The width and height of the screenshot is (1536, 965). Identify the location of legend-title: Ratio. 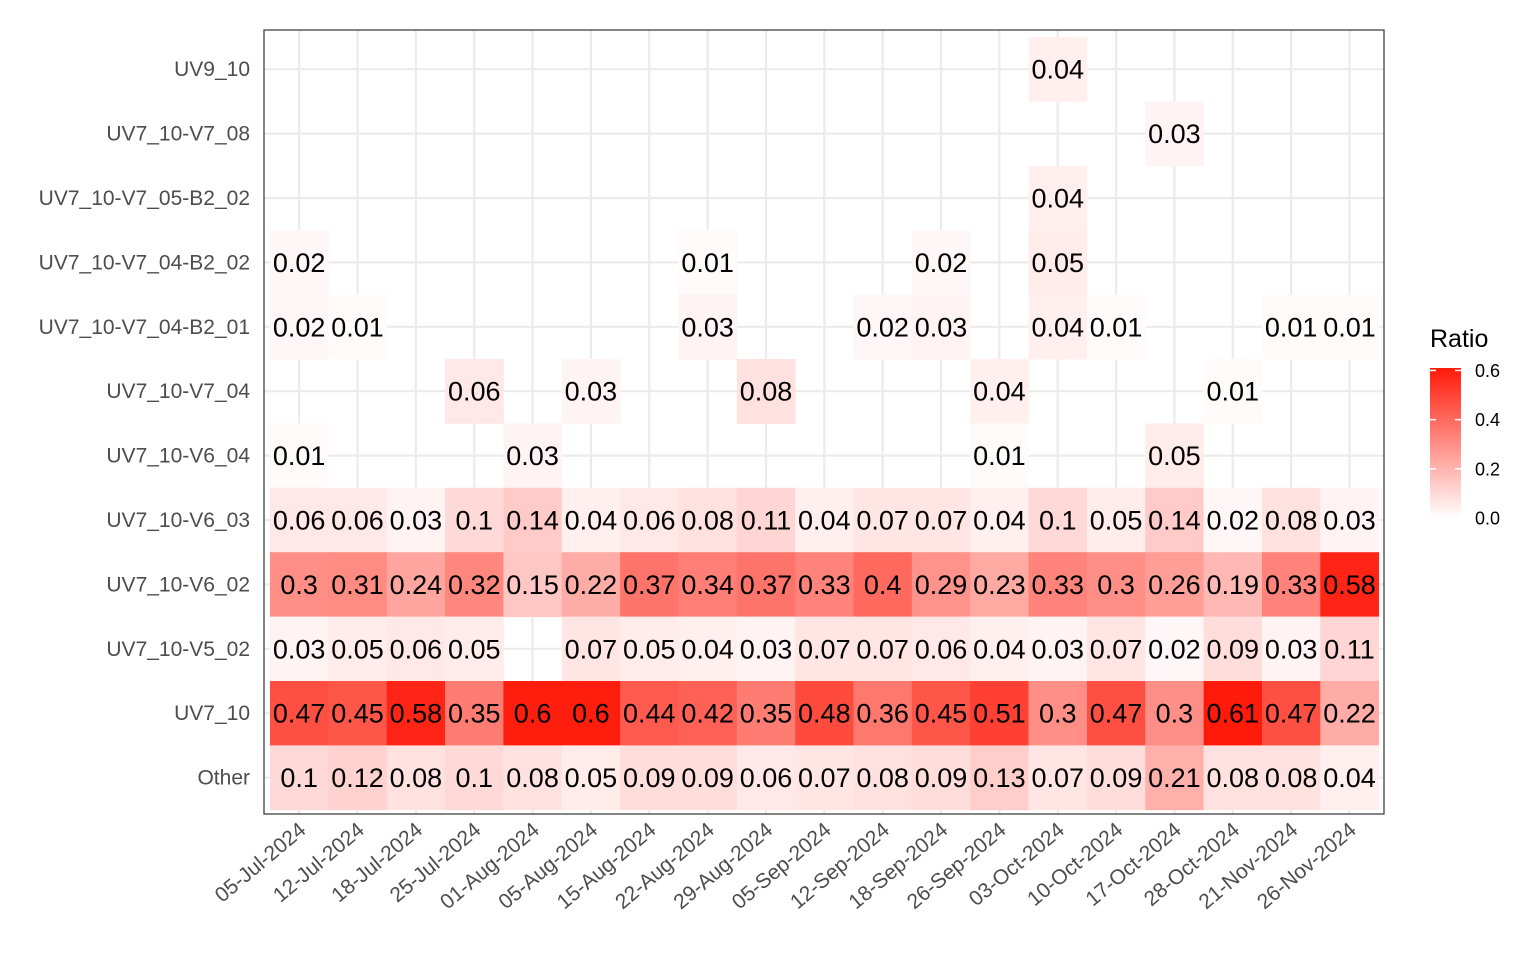
(1459, 339).